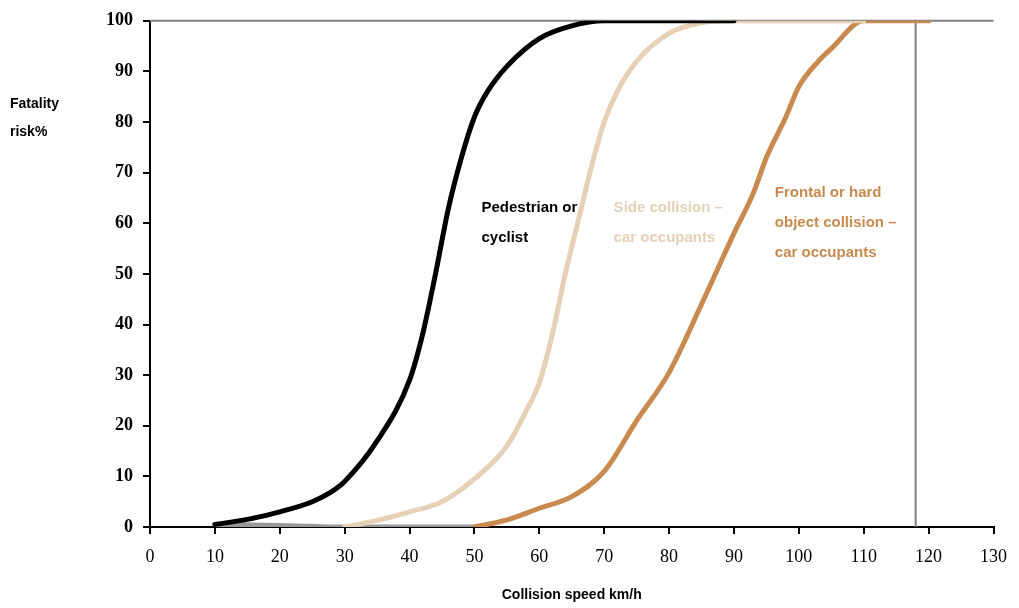 This screenshot has width=1019, height=608. I want to click on x-tick-label: 10, so click(214, 555).